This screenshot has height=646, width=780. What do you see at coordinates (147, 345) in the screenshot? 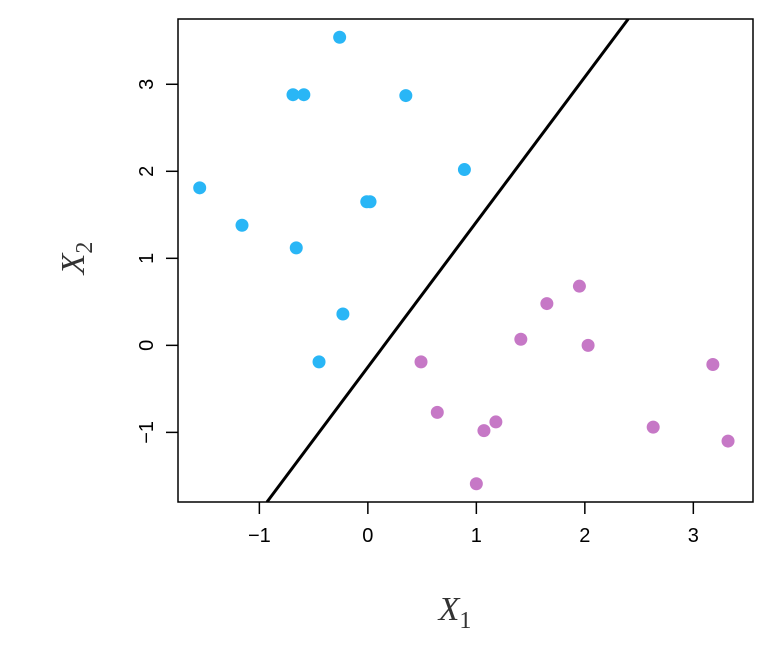
I see `y-tick-label: 0` at bounding box center [147, 345].